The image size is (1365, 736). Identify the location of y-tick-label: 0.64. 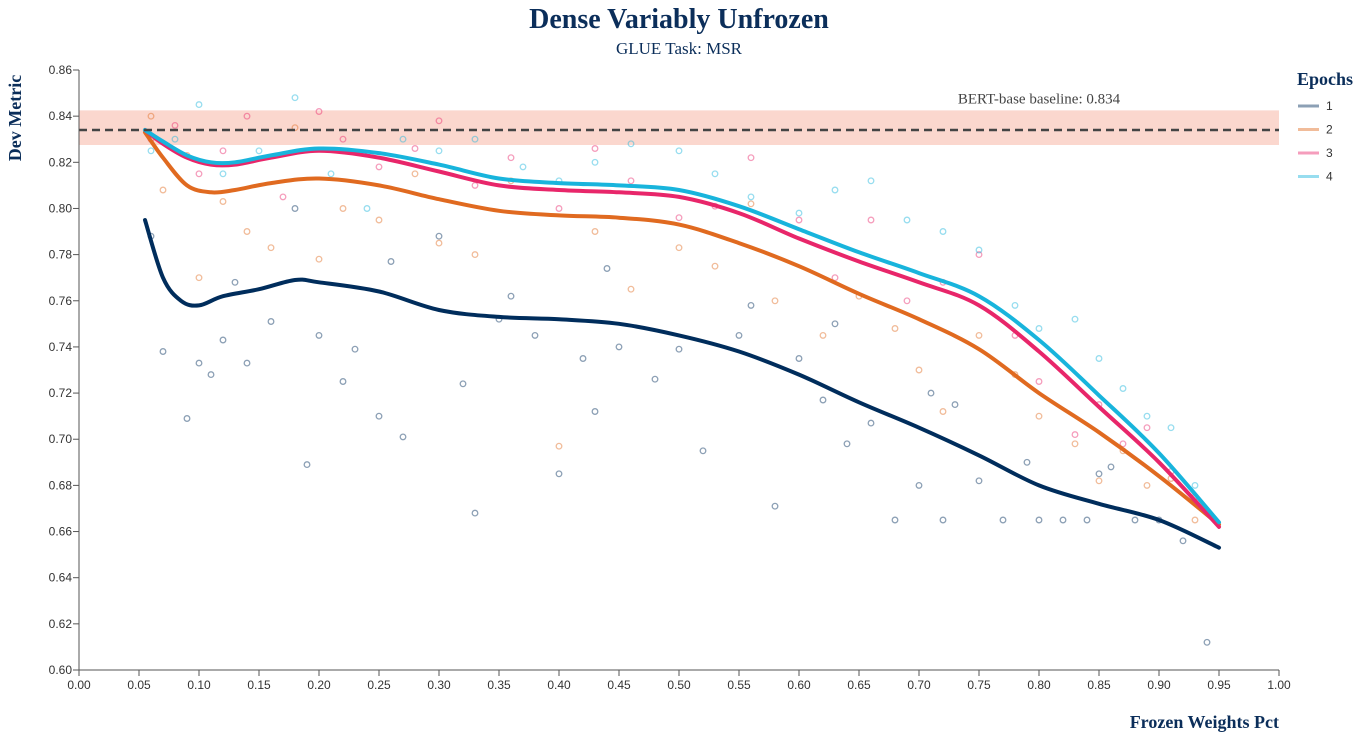
(61, 578).